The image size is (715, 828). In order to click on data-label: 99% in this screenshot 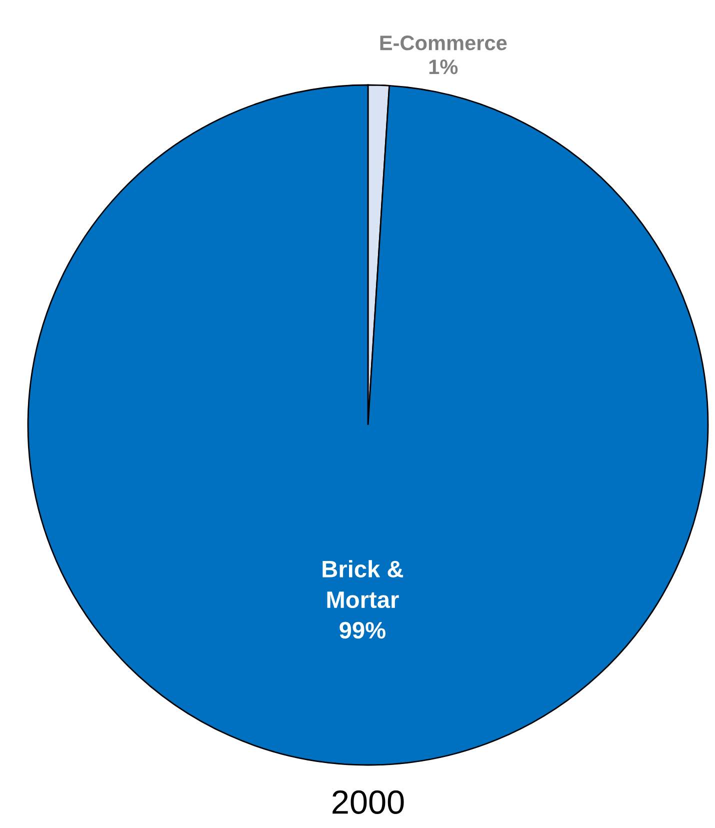, I will do `click(363, 630)`.